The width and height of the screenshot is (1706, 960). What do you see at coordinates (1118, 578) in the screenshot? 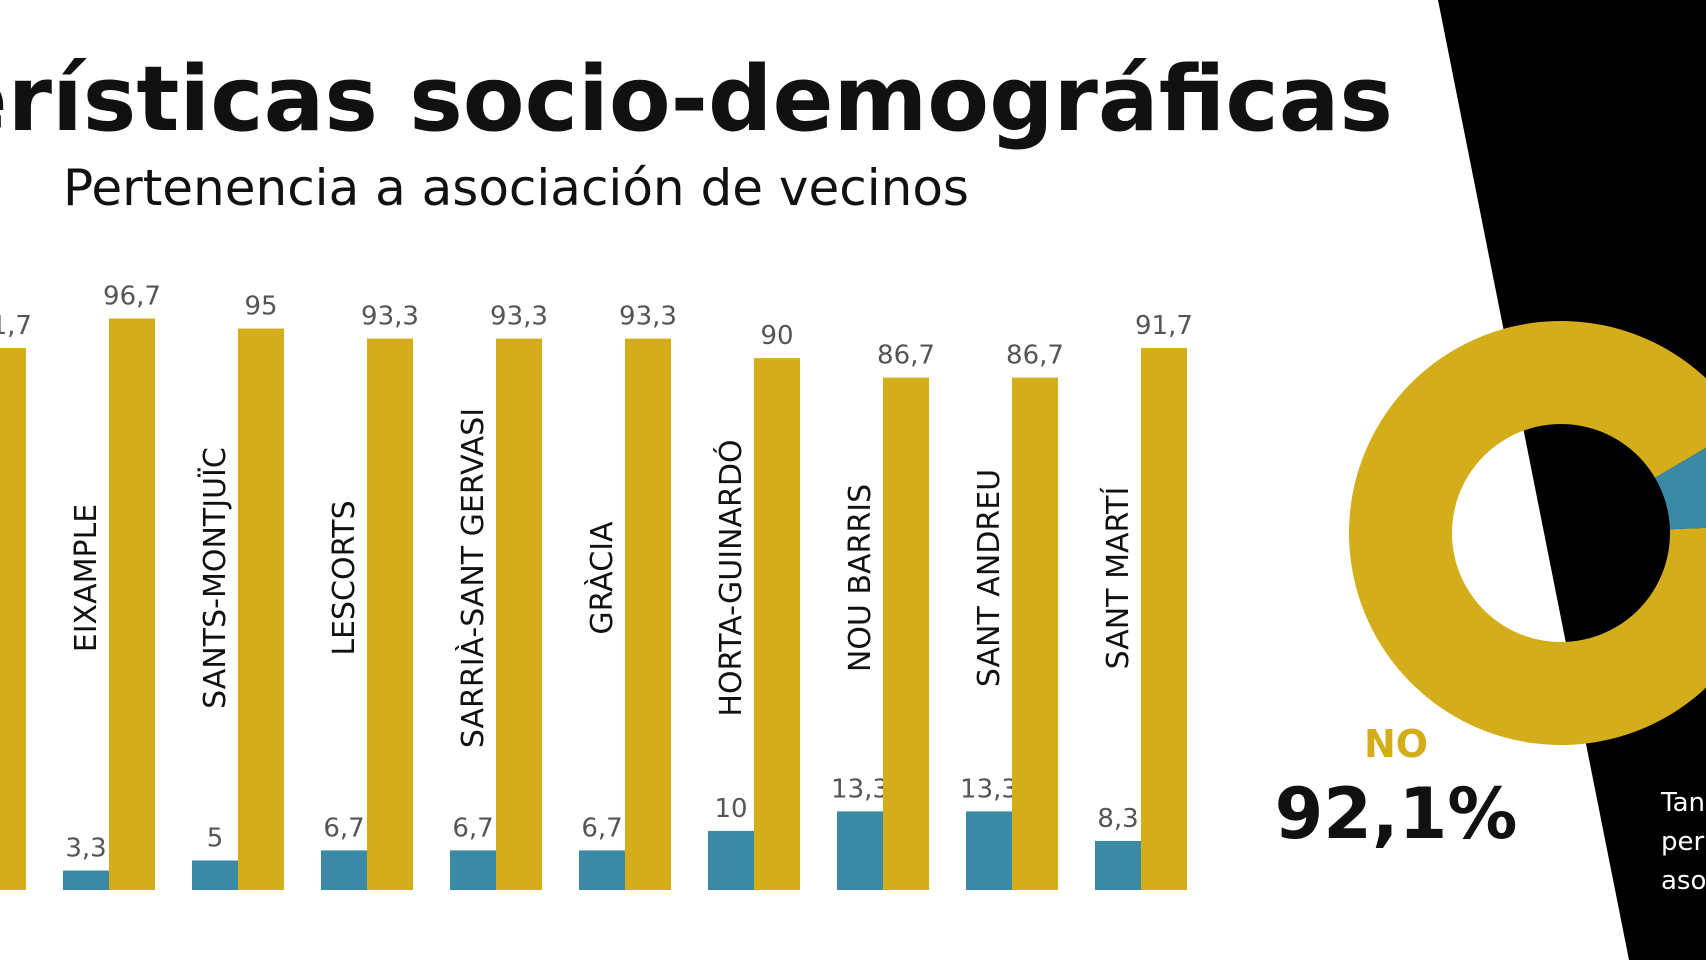
I see `category-label: SANT MARTÍ` at bounding box center [1118, 578].